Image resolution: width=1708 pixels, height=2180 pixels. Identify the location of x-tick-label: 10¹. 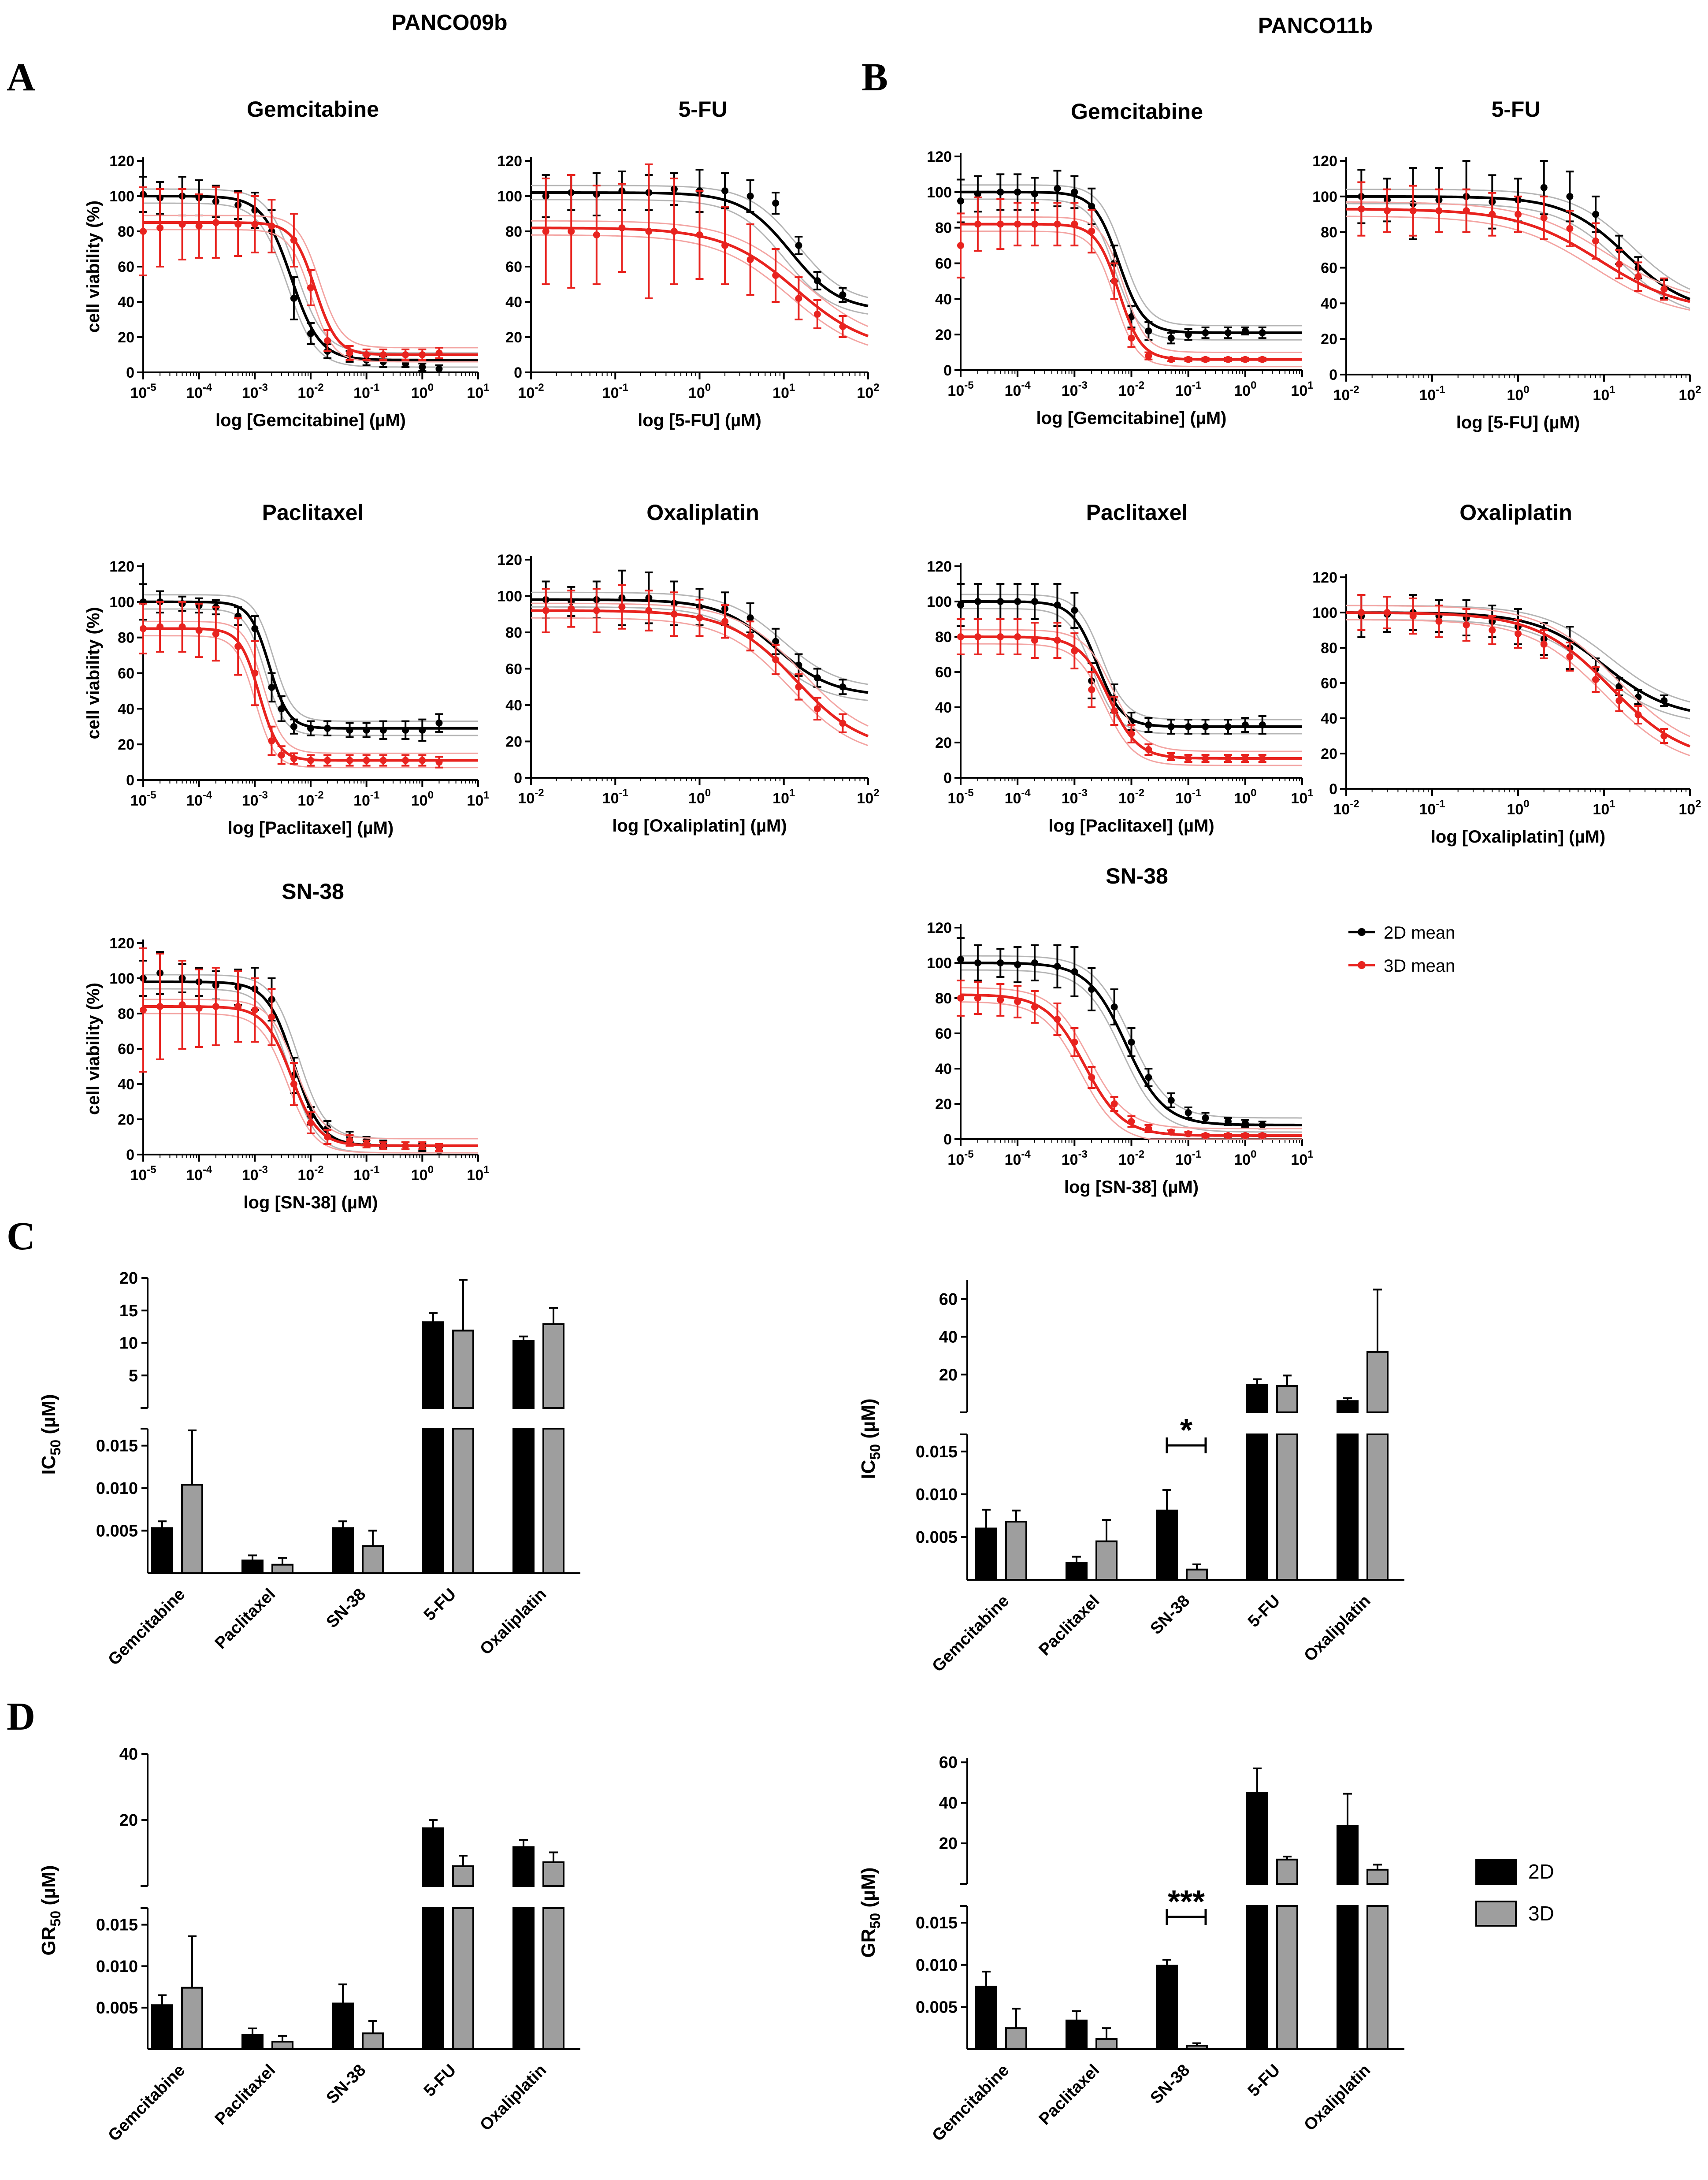
(478, 391).